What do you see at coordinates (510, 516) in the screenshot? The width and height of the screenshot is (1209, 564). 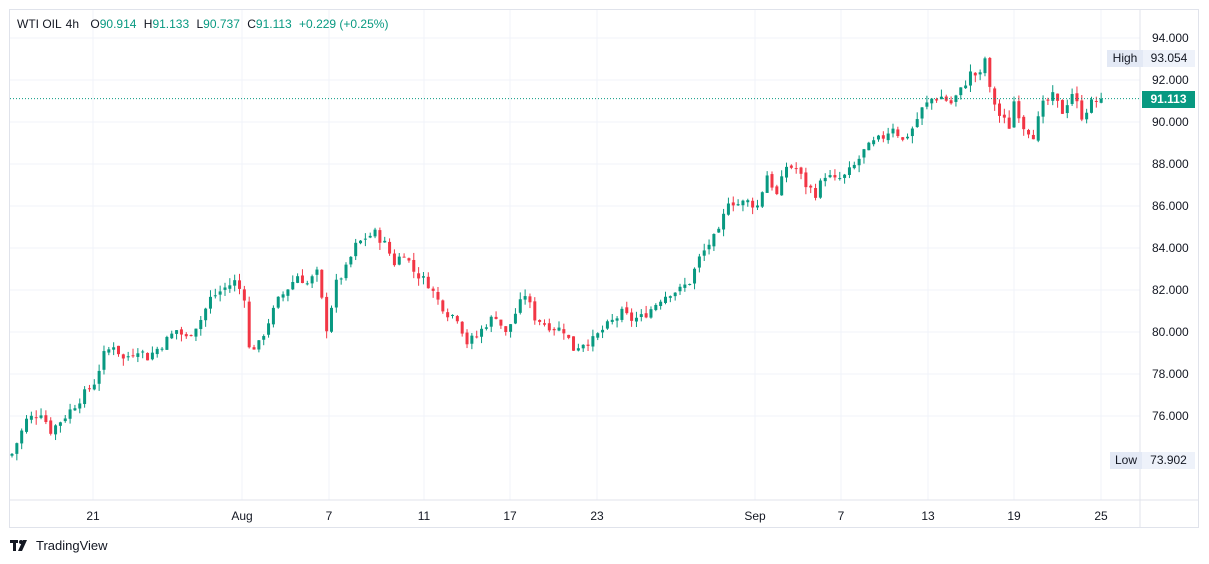 I see `x-tick-label: 17` at bounding box center [510, 516].